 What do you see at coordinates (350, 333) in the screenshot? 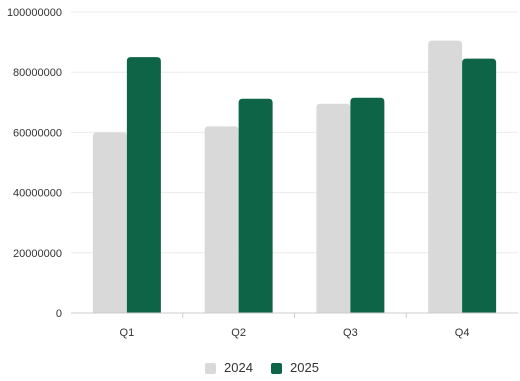
I see `x-tick-label: Q3` at bounding box center [350, 333].